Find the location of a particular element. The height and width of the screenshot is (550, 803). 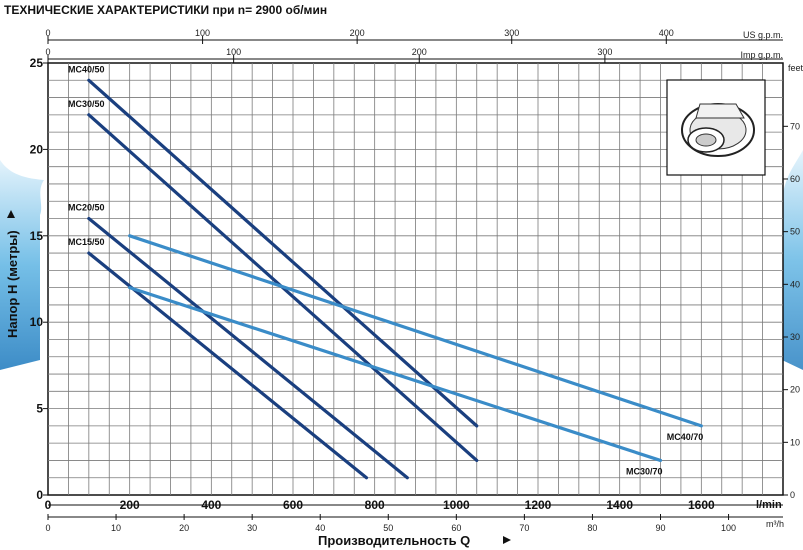

series-label-mc40-50: MC40/50 is located at coordinates (86, 69).